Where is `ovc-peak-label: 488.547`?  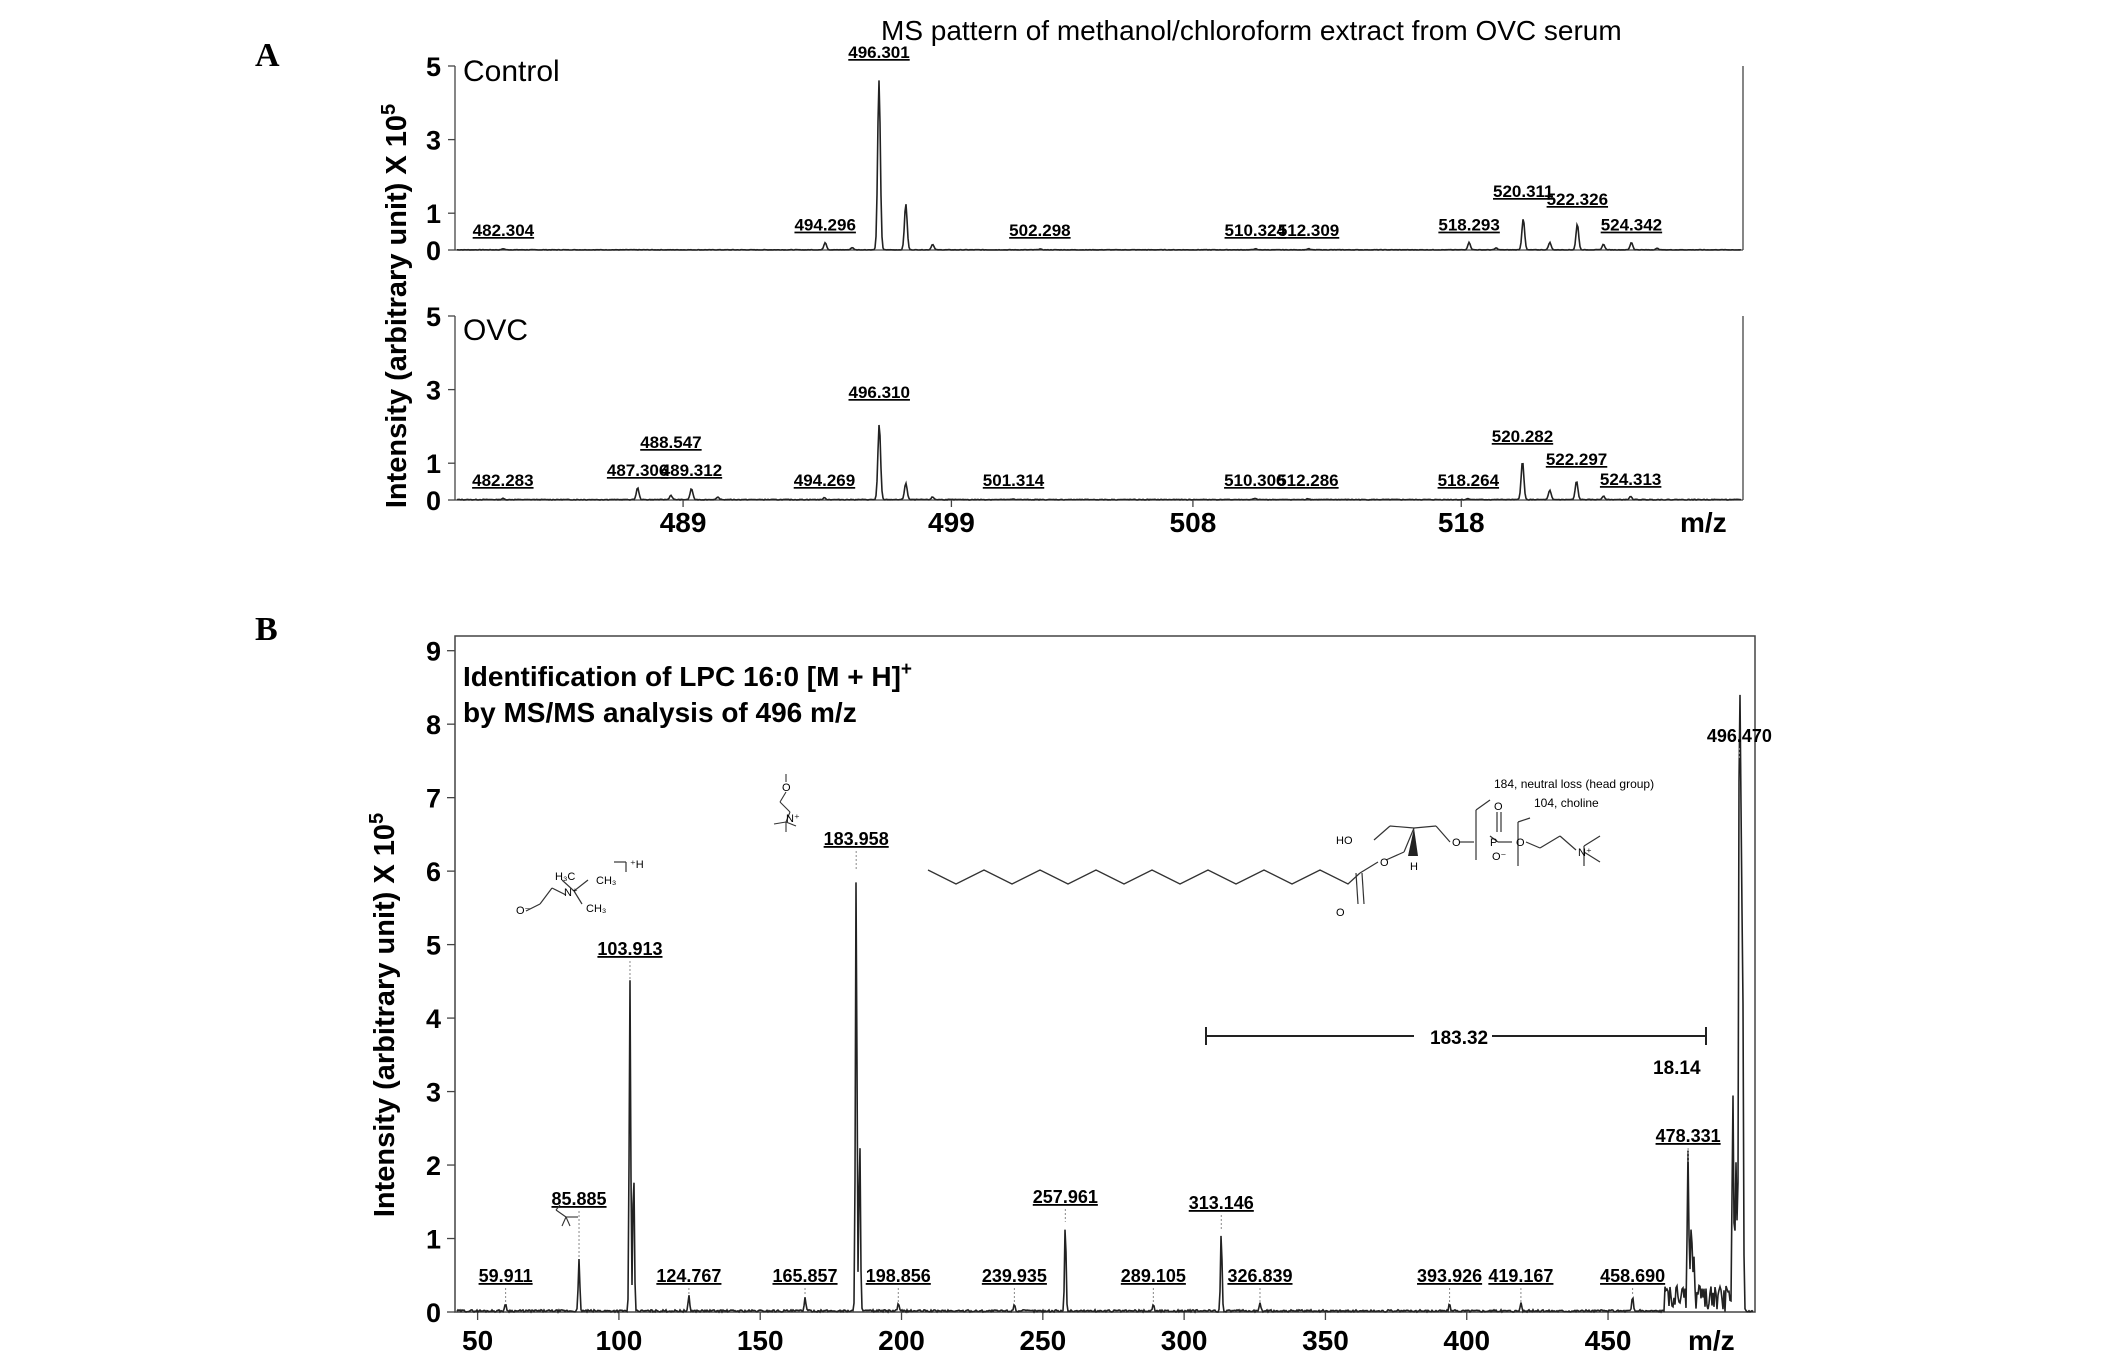
ovc-peak-label: 488.547 is located at coordinates (670, 442).